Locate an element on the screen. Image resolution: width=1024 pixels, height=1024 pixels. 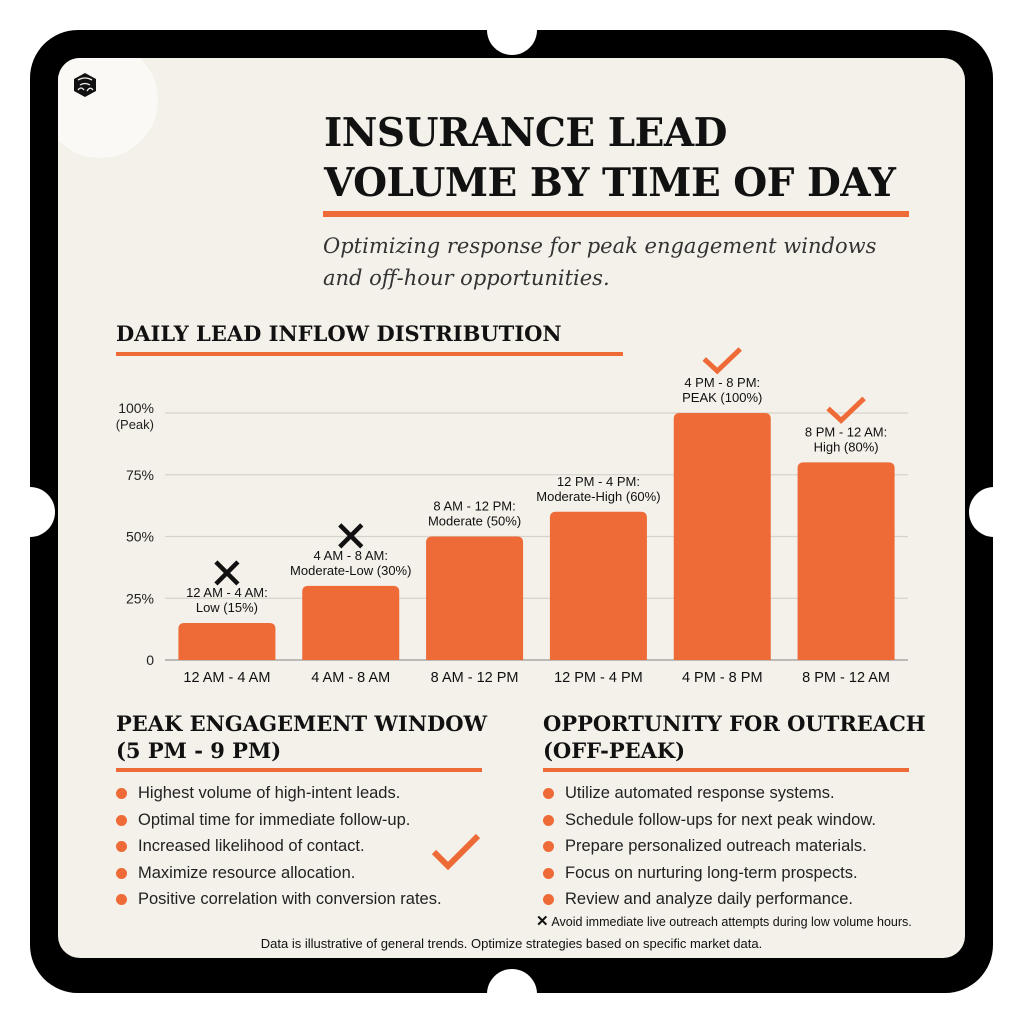
peak-title: PEAK ENGAGEMENT WINDOW (5 PM - 9 PM) is located at coordinates (302, 737).